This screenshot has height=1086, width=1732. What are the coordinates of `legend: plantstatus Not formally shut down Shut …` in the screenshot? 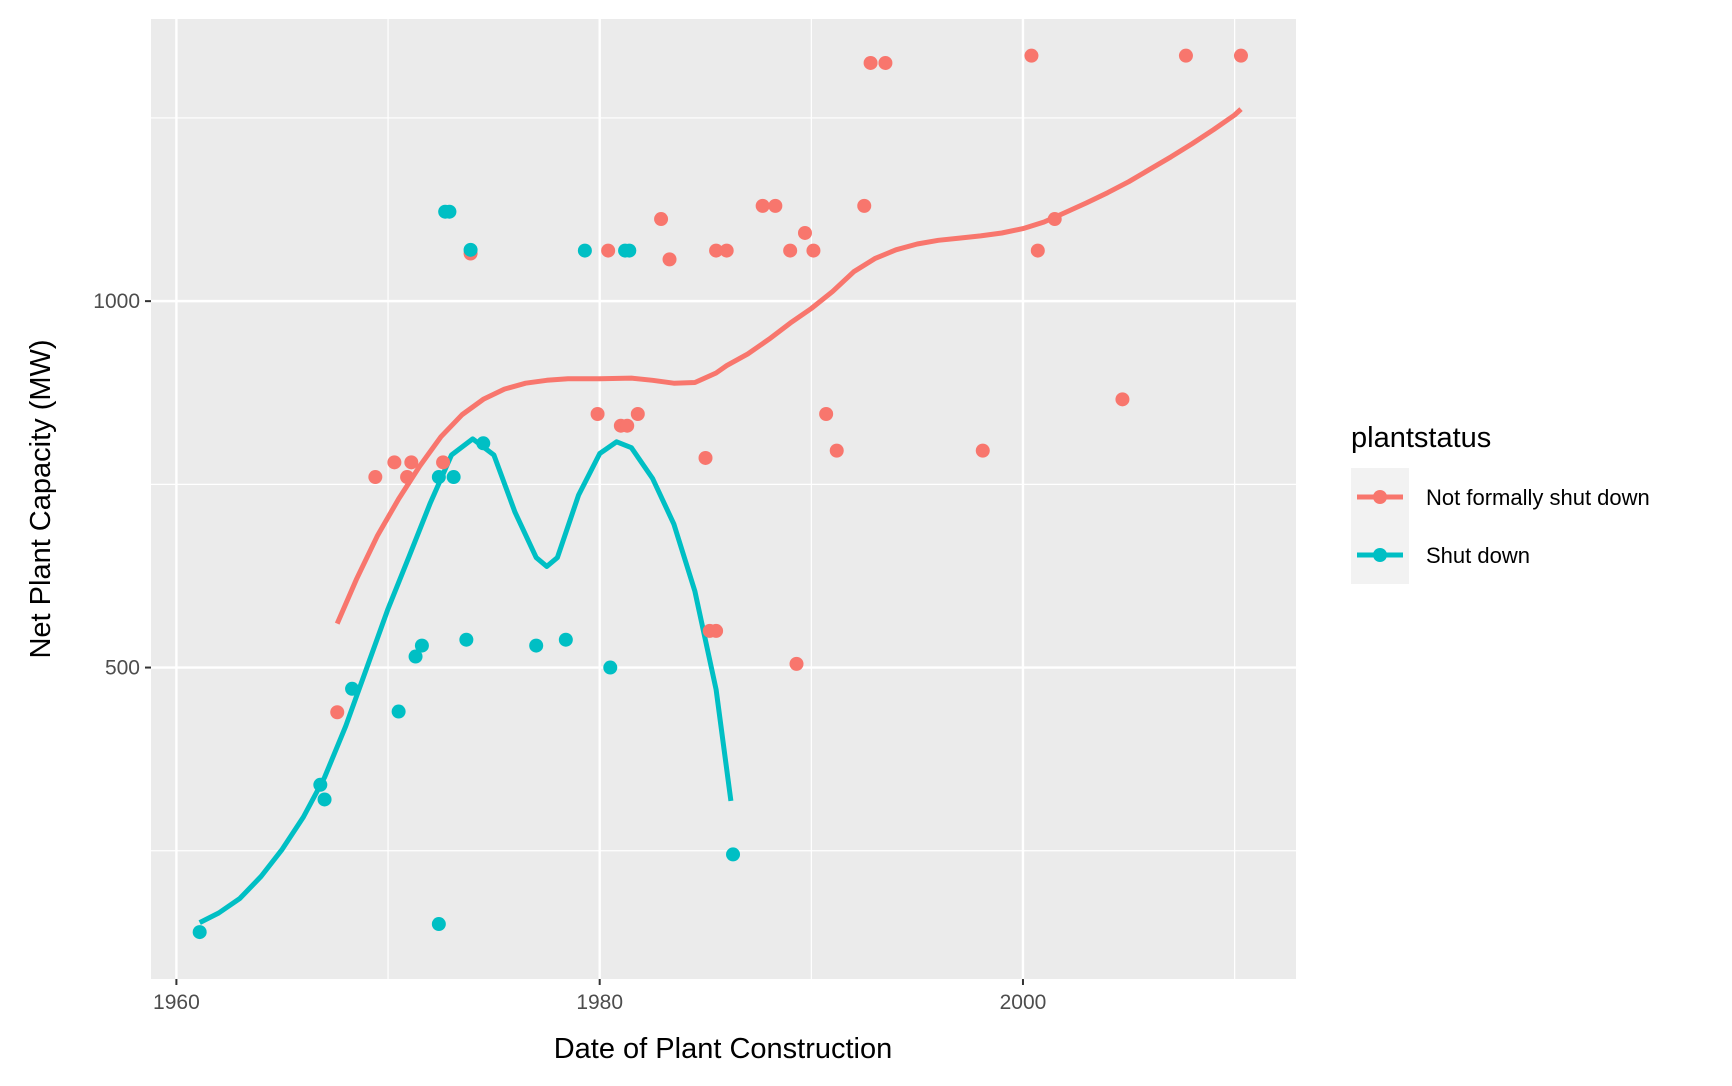 It's located at (1500, 503).